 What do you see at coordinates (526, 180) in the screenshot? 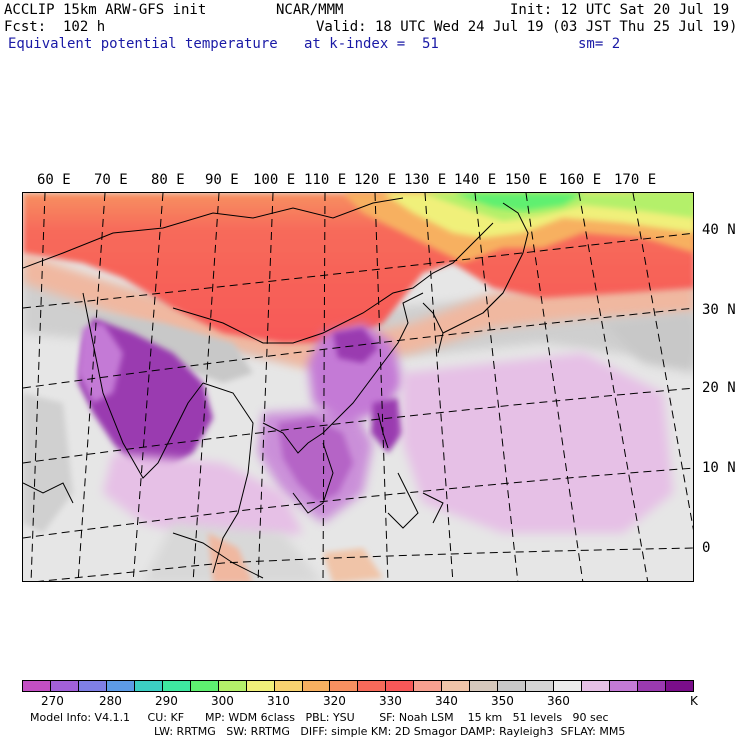
I see `lon-label-150e: 150 E` at bounding box center [526, 180].